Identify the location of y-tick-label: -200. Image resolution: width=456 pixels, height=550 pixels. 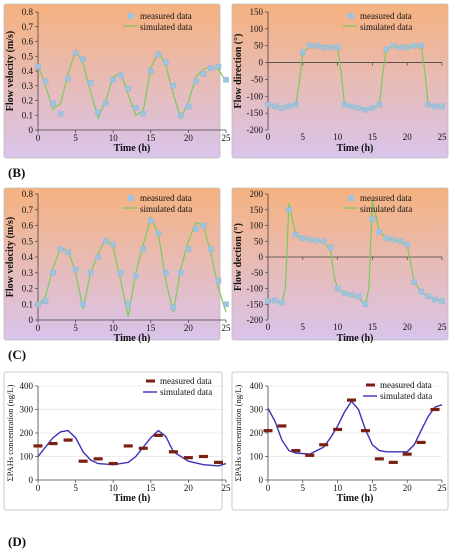
(255, 130).